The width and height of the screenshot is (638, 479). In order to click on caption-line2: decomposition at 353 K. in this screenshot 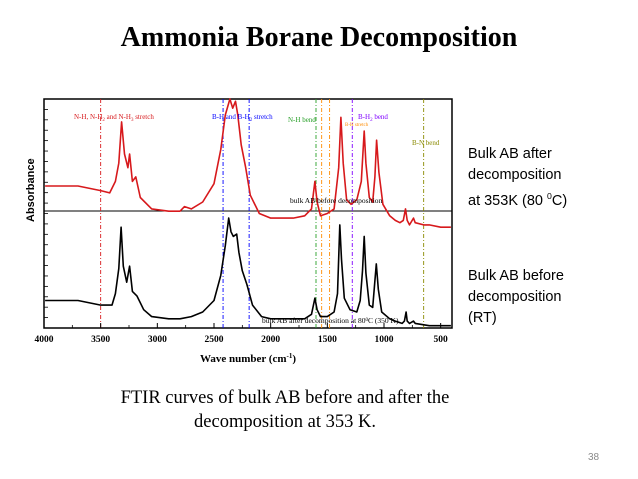, I will do `click(285, 422)`.